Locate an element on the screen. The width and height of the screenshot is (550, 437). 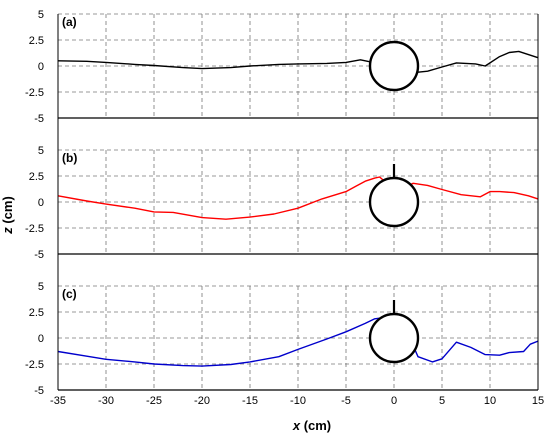
x-tick-labels: -35 -30 -25 -20 -15 -10 -5 0 5 10 15 is located at coordinates (297, 401).